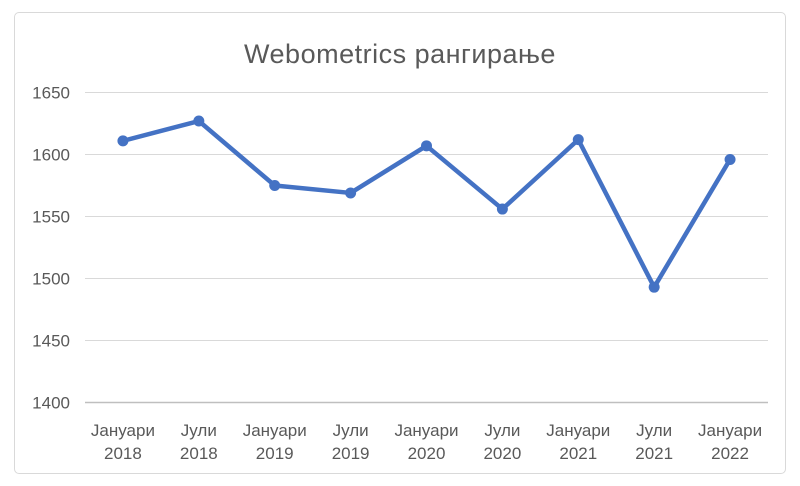 Image resolution: width=800 pixels, height=486 pixels. I want to click on x-tick-label: Јануари 2022, so click(730, 442).